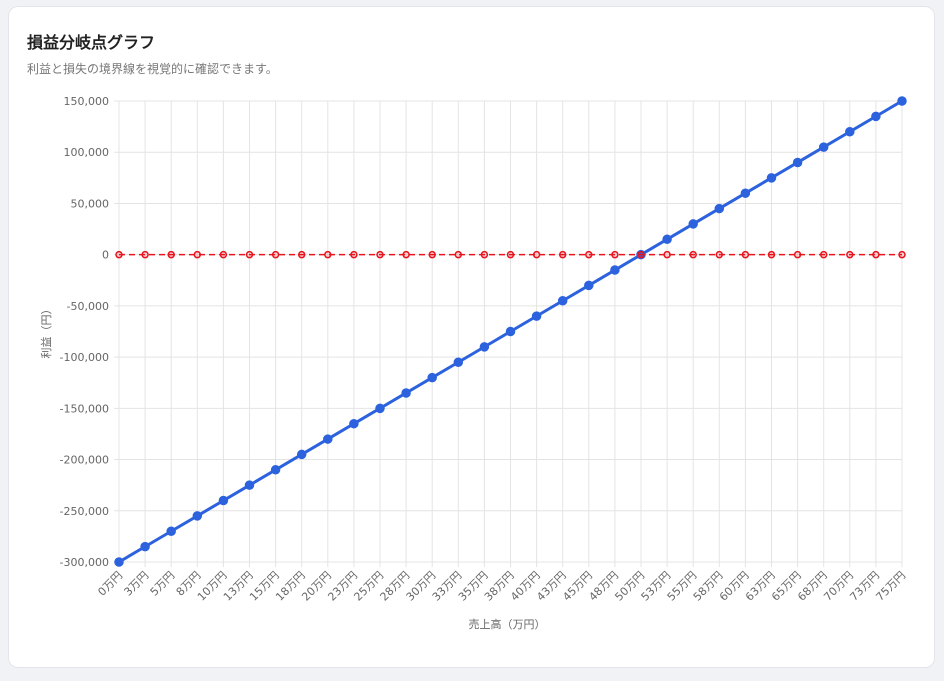 This screenshot has height=681, width=944. Describe the element at coordinates (105, 255) in the screenshot. I see `y-tick-label: 0` at that location.